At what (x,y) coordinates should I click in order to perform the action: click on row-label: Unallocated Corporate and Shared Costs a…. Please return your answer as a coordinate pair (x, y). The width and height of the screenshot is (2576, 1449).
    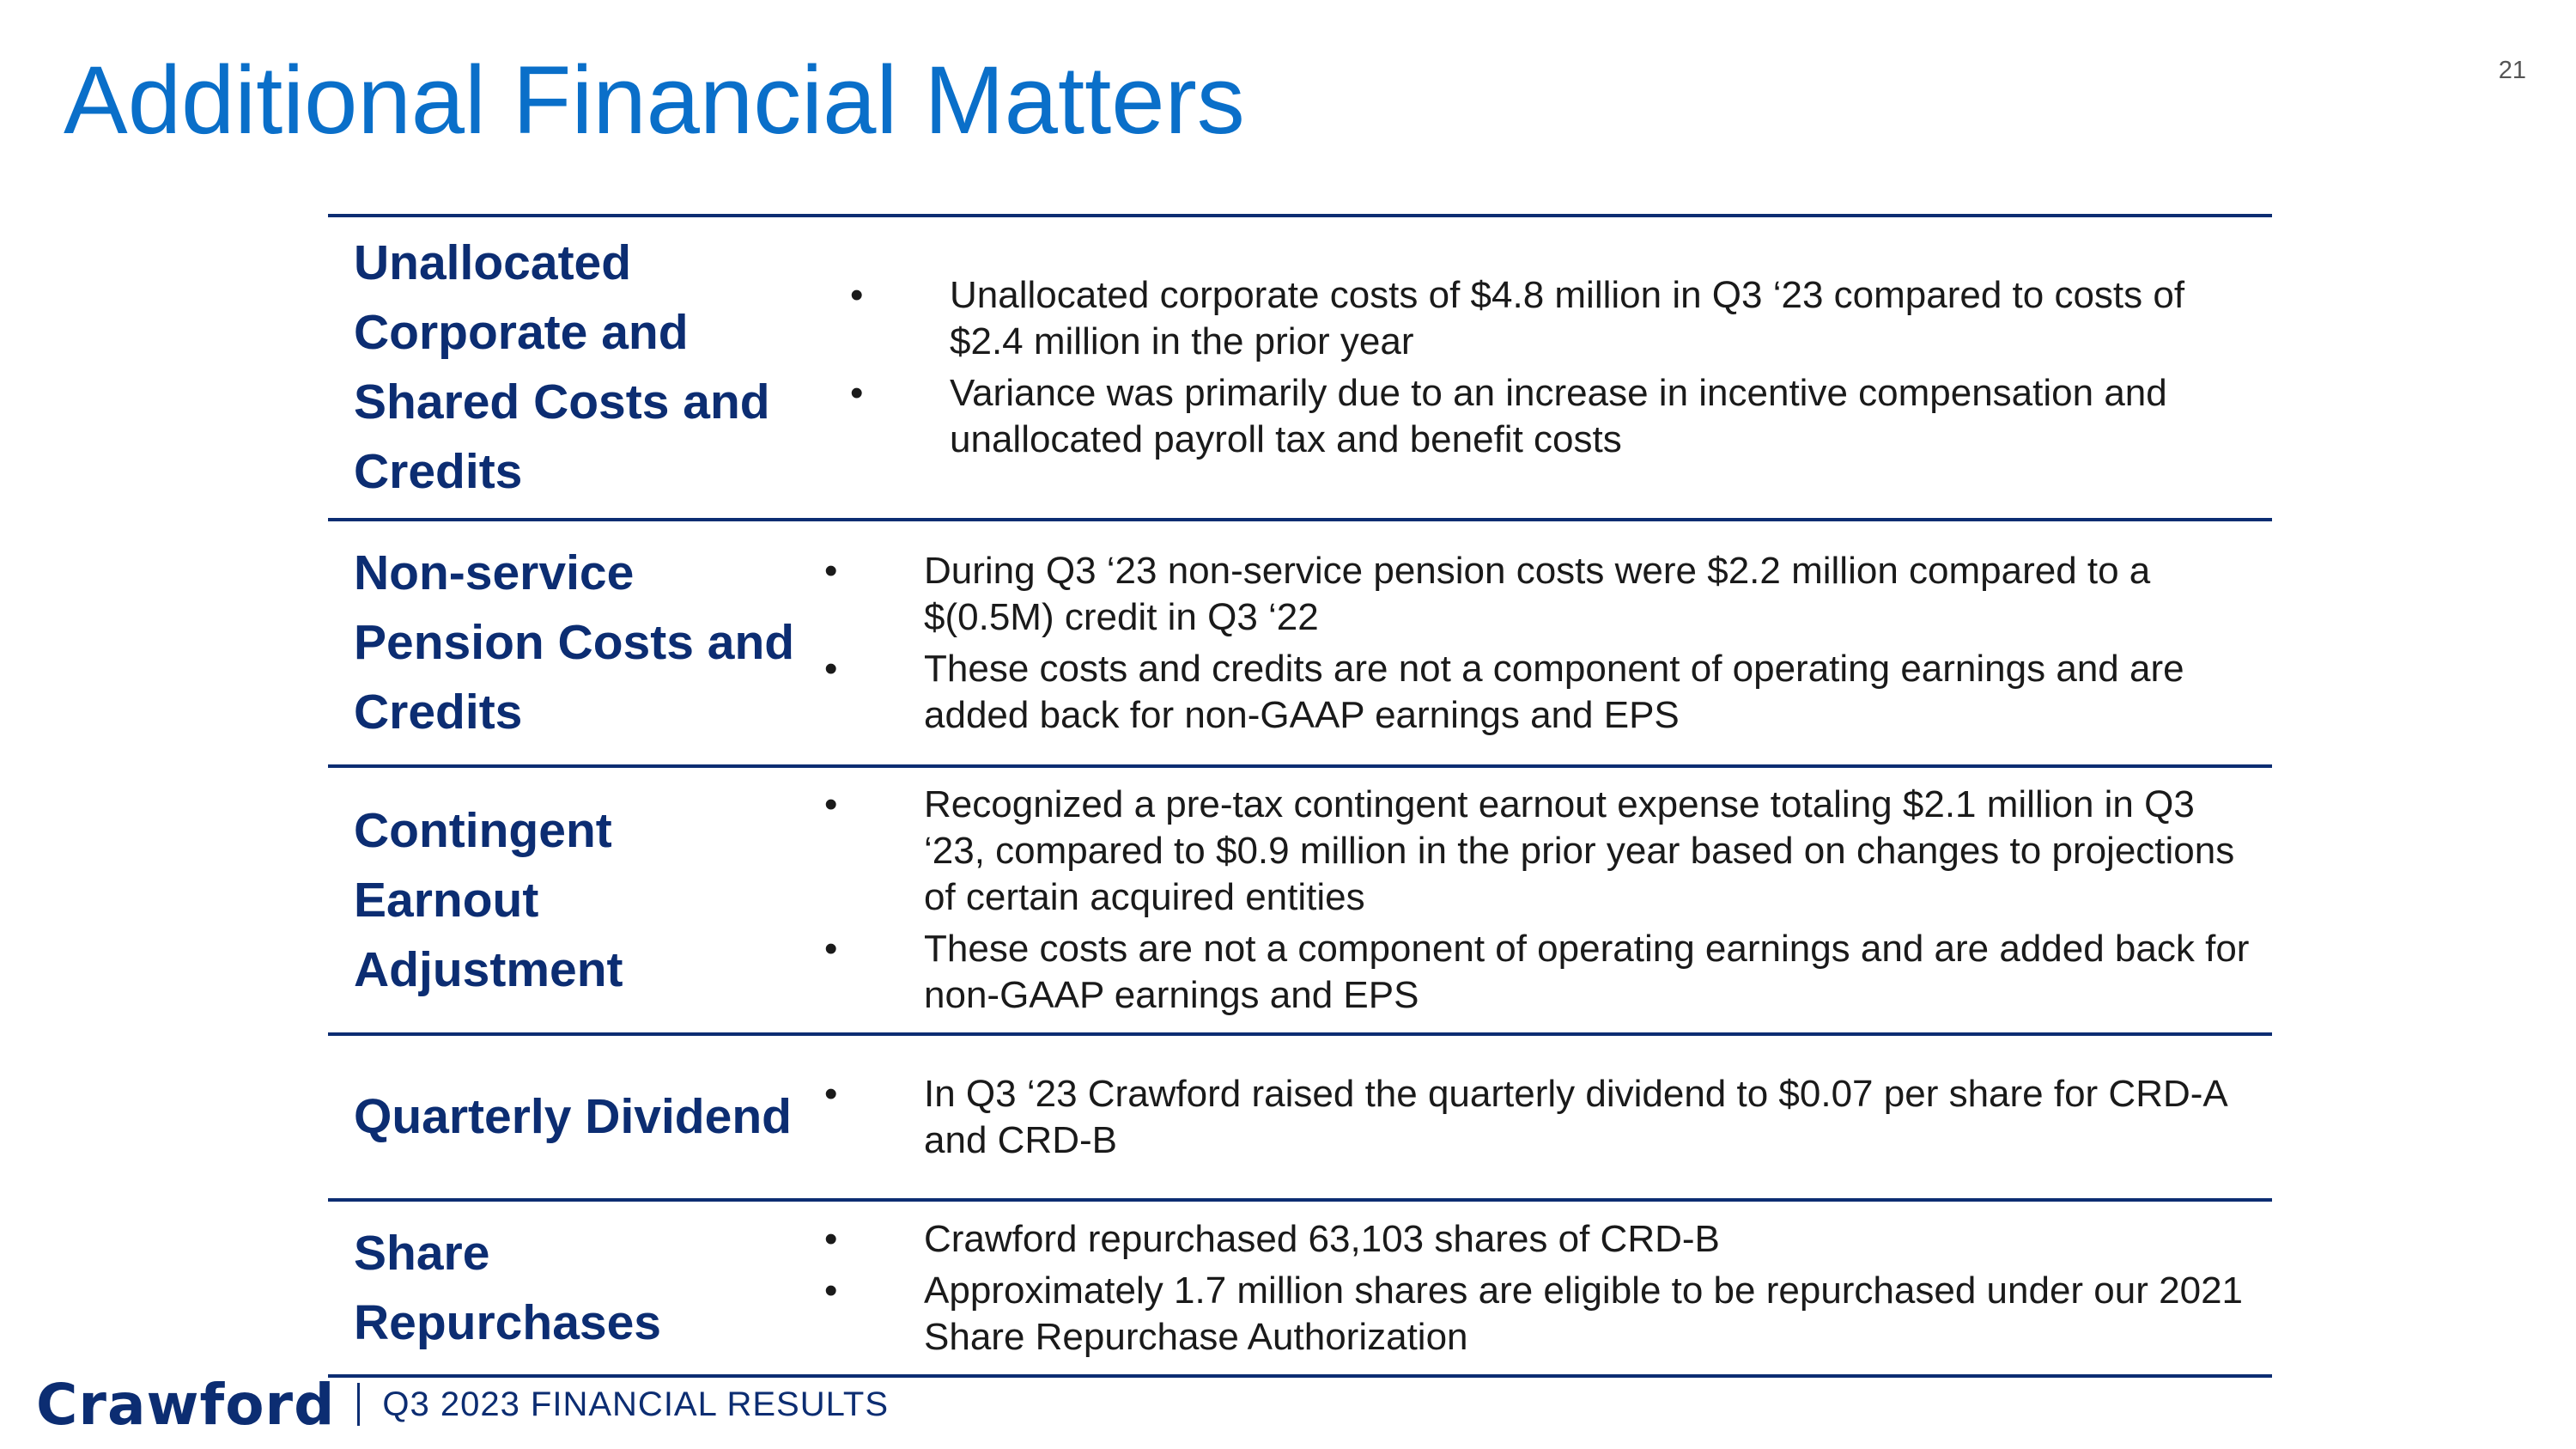
    Looking at the image, I should click on (562, 367).